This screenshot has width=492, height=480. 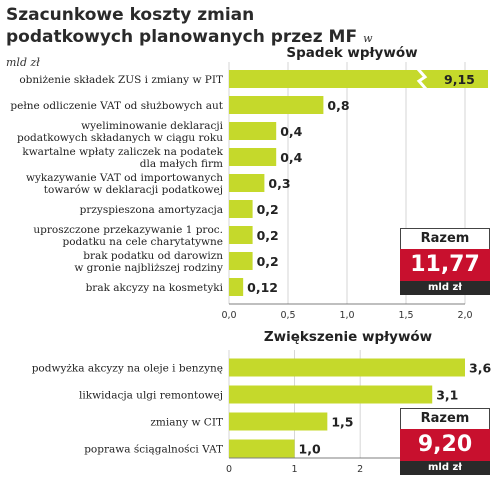 What do you see at coordinates (279, 183) in the screenshot?
I see `bar-value-label: 0,3` at bounding box center [279, 183].